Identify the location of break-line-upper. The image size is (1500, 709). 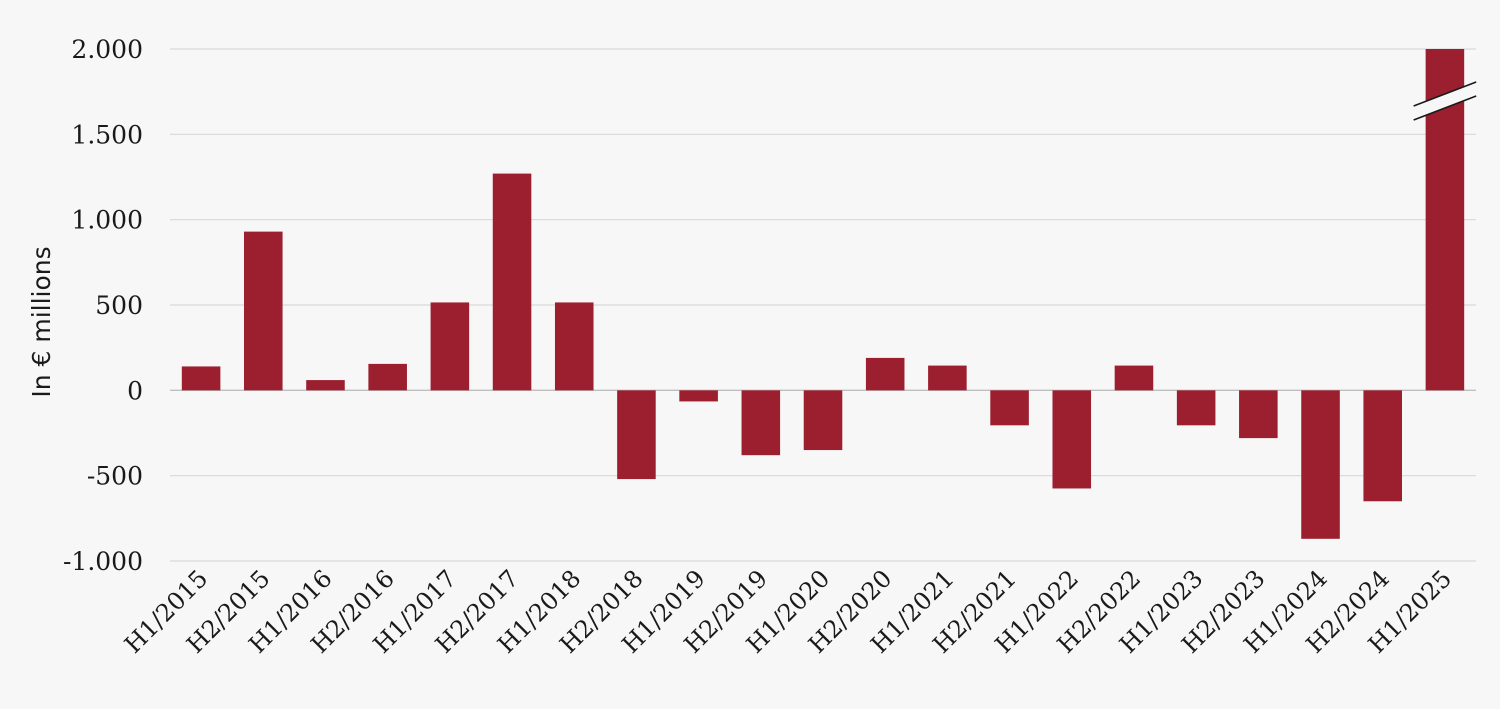
(1445, 94).